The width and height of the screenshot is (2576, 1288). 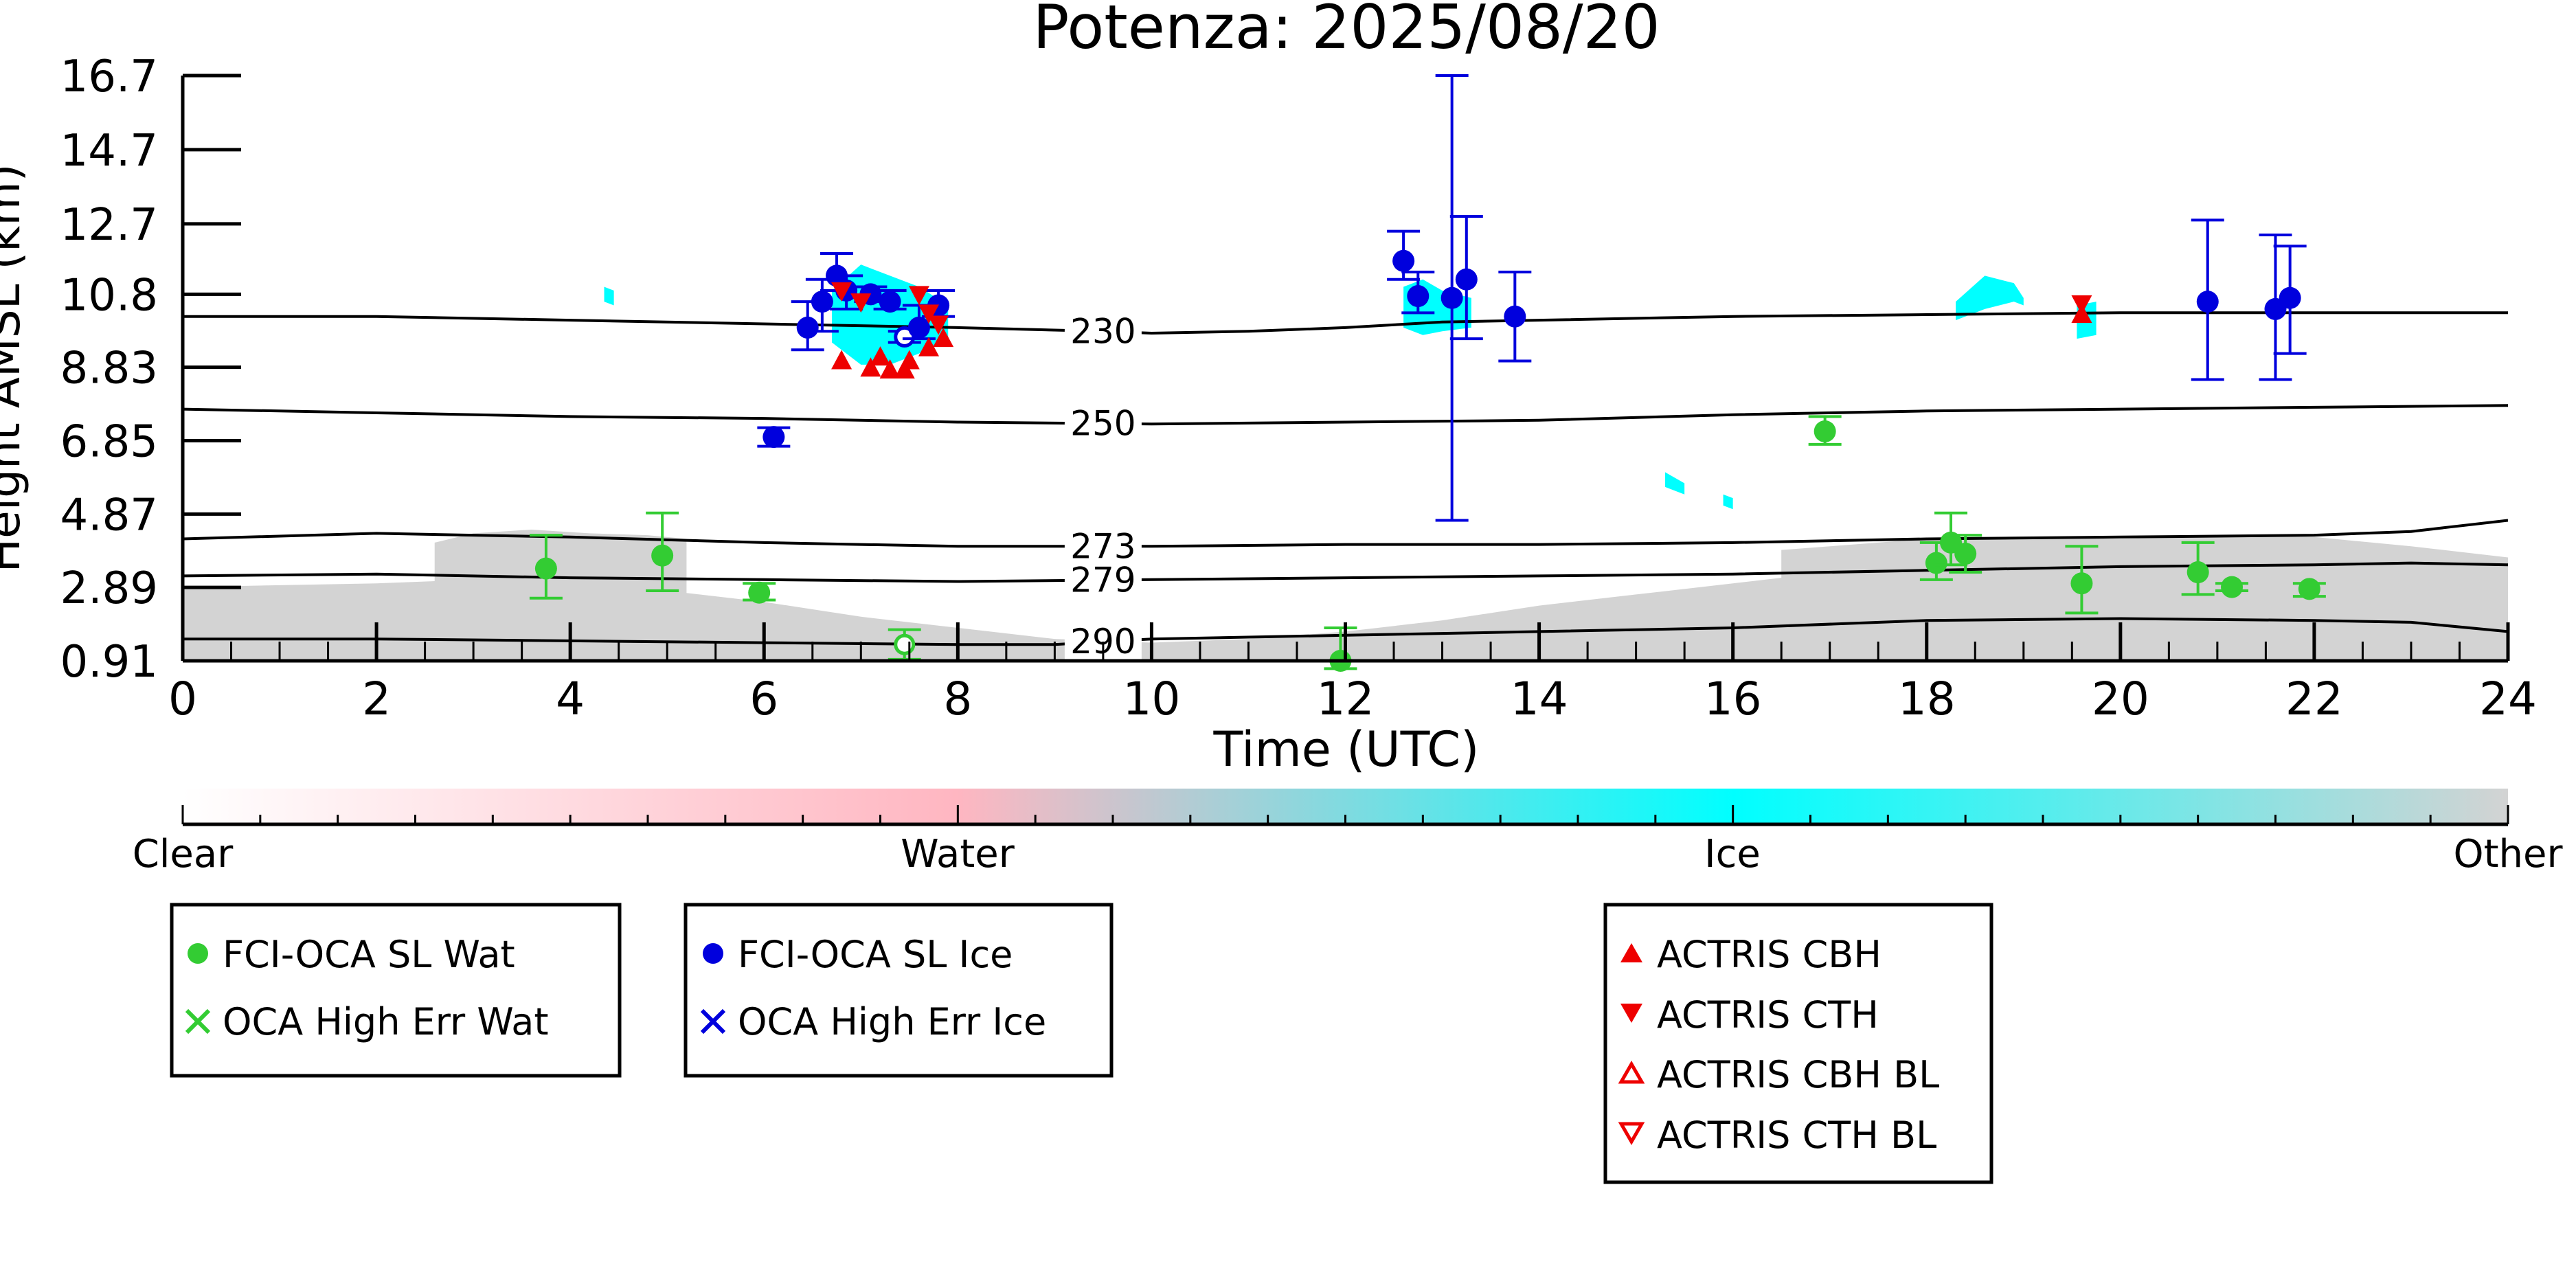 I want to click on x-tick-label: 6, so click(x=763, y=699).